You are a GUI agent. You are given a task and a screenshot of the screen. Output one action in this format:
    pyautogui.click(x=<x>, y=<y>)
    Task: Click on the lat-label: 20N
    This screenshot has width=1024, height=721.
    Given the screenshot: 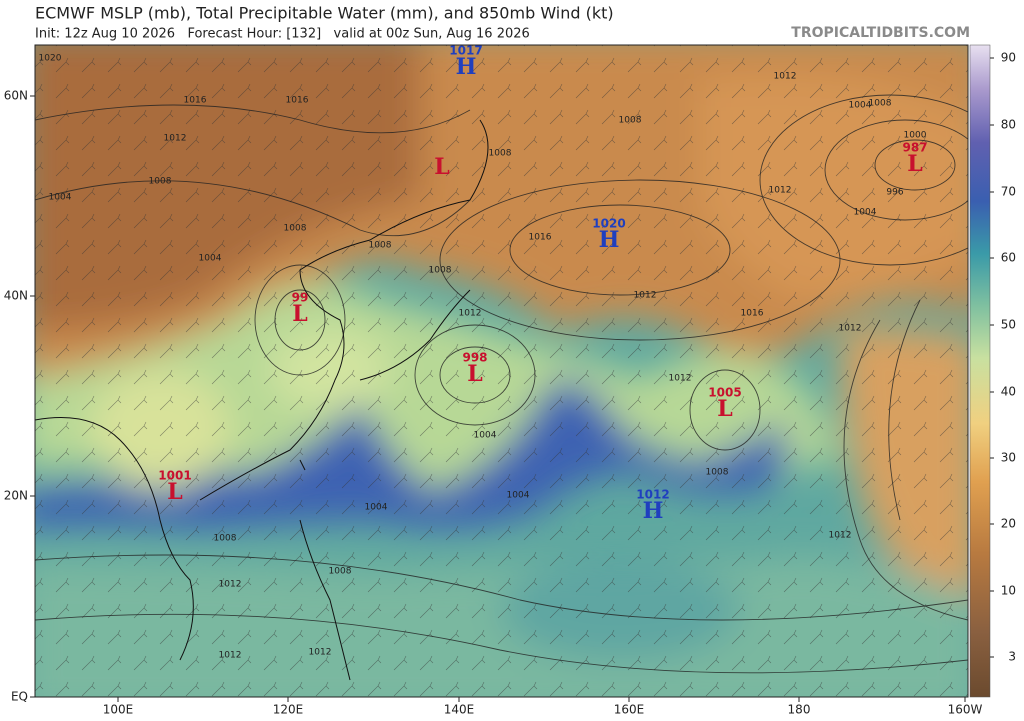 What is the action you would take?
    pyautogui.click(x=16, y=496)
    